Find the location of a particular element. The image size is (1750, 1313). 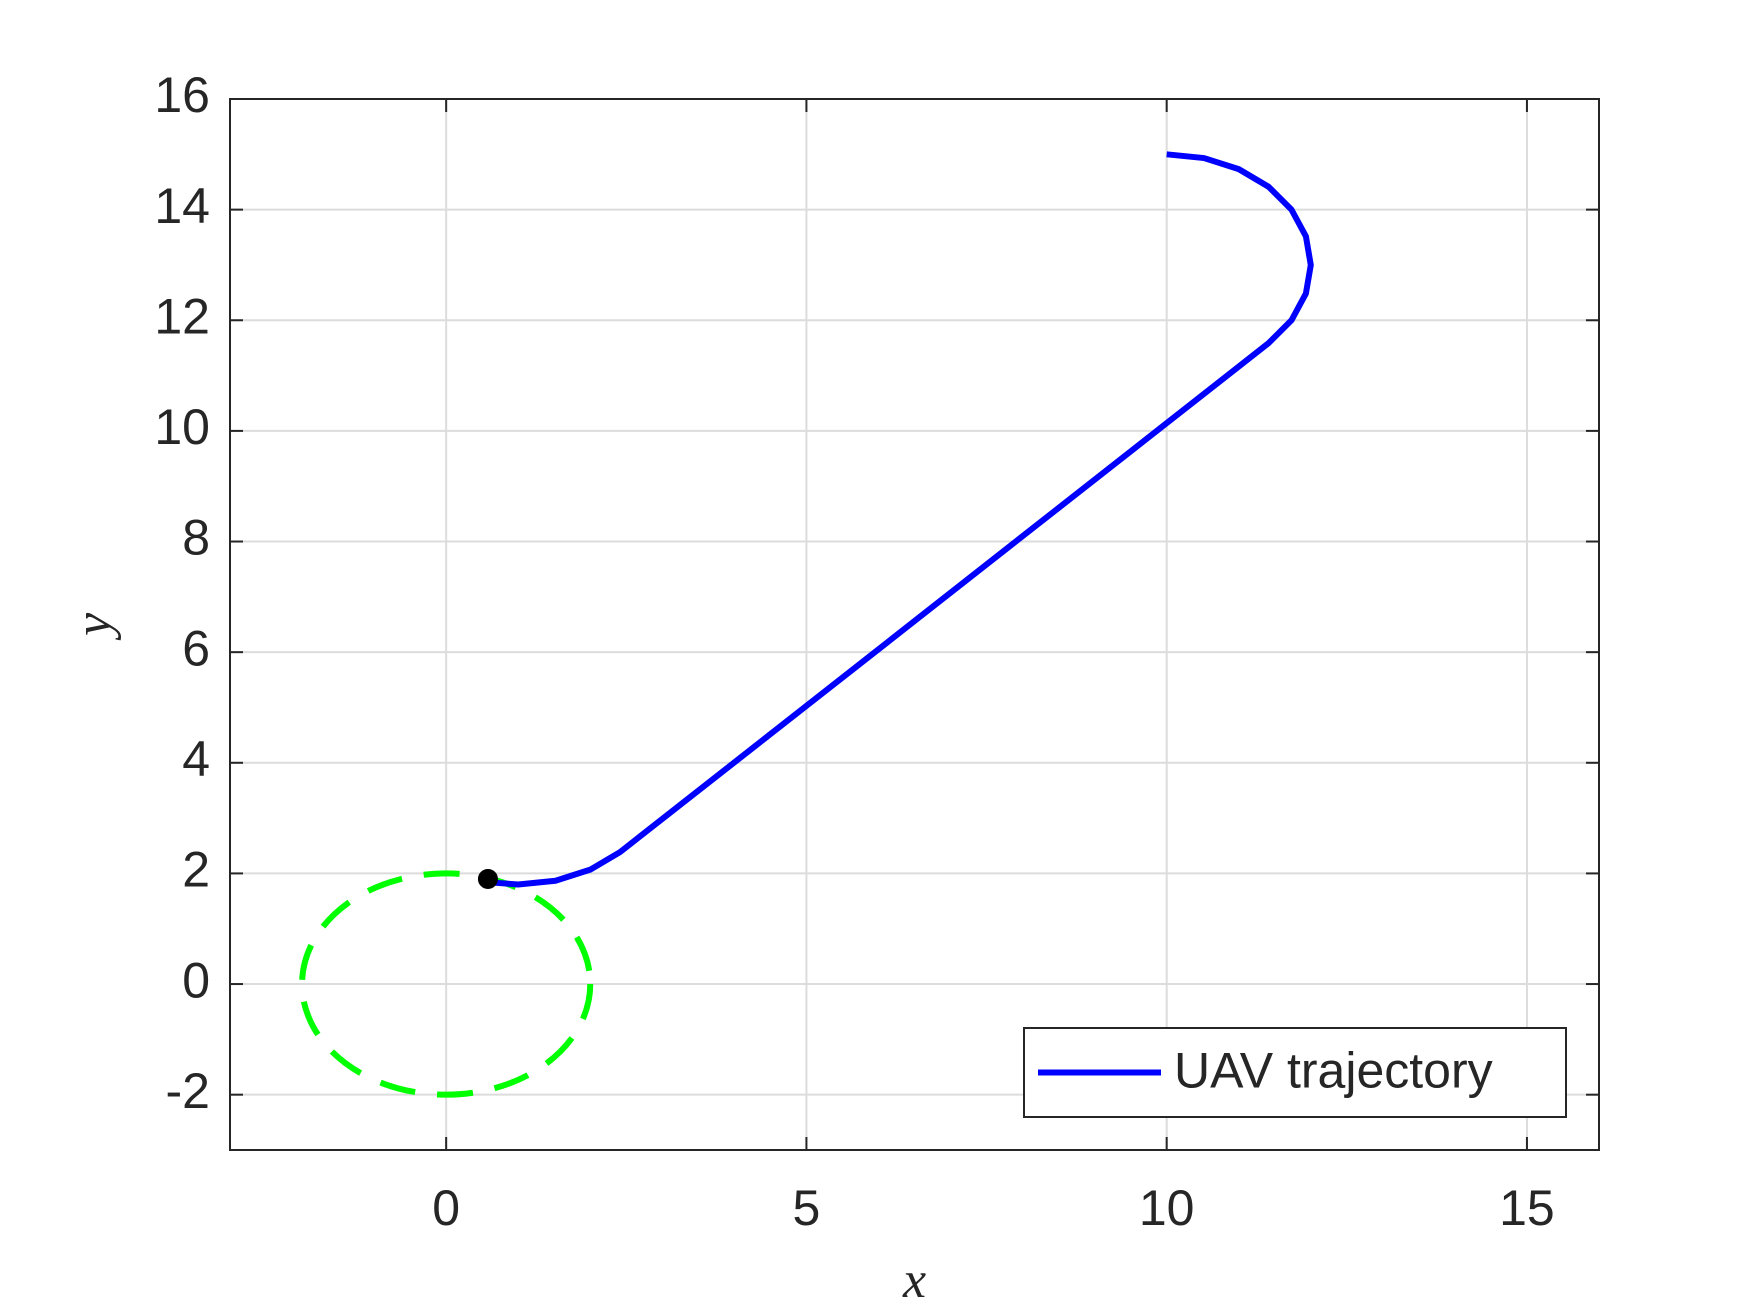

y-tick-label: 14 is located at coordinates (182, 206).